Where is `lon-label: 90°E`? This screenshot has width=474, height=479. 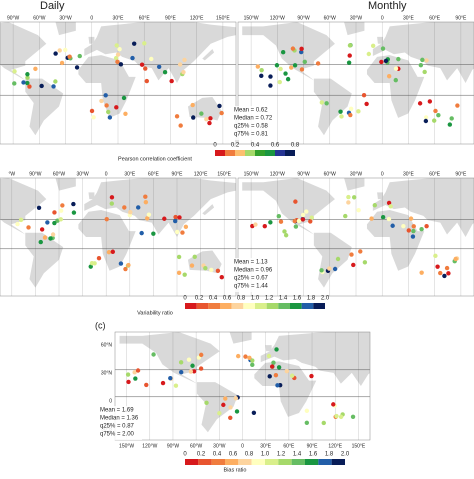
lon-label: 90°E is located at coordinates (461, 174).